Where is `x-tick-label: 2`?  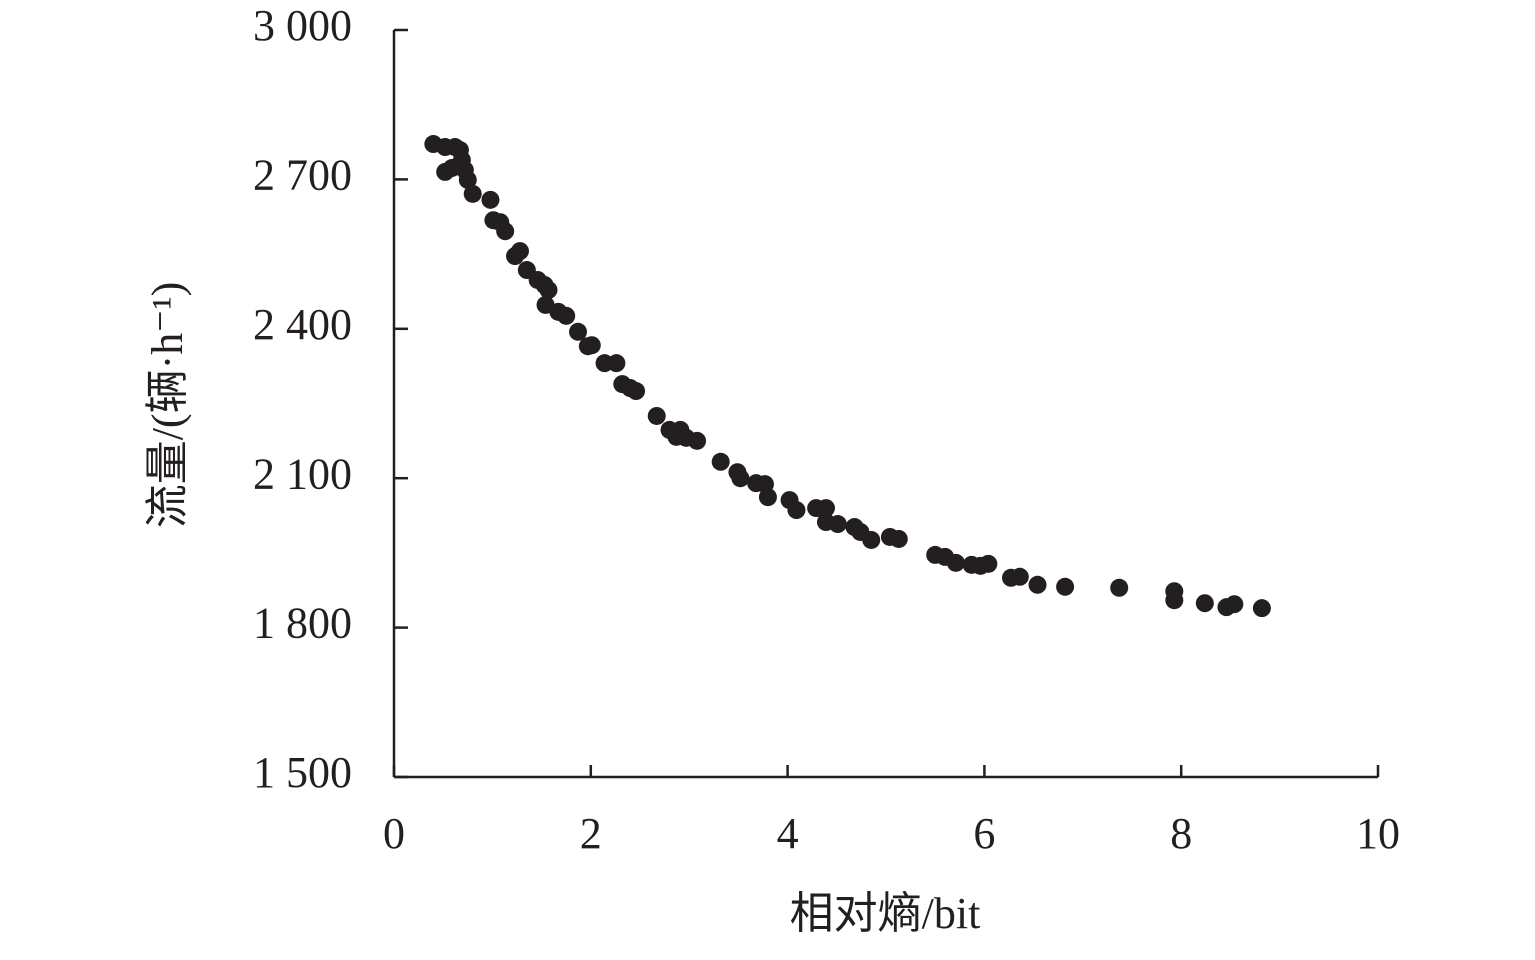
x-tick-label: 2 is located at coordinates (591, 833).